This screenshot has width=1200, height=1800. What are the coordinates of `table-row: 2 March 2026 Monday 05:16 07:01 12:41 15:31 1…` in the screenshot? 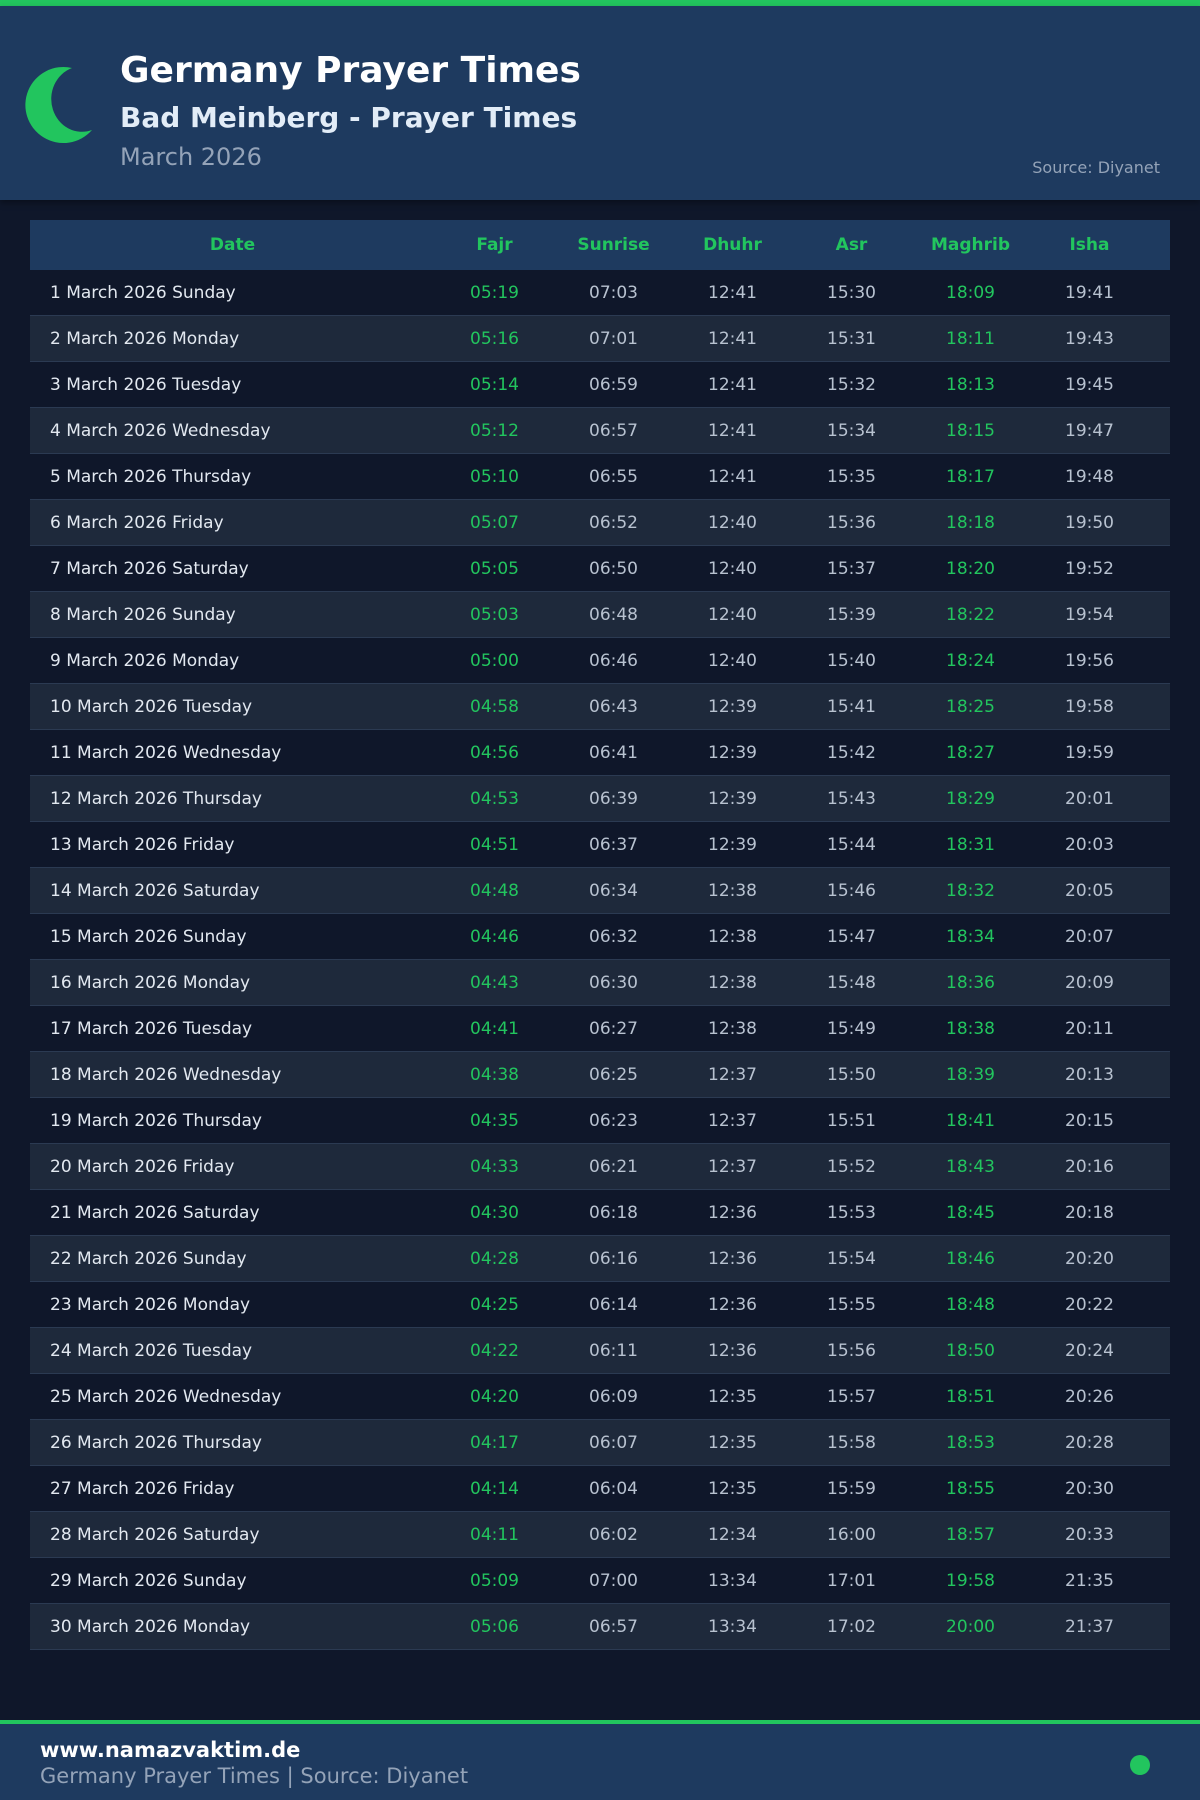 It's located at (600, 339).